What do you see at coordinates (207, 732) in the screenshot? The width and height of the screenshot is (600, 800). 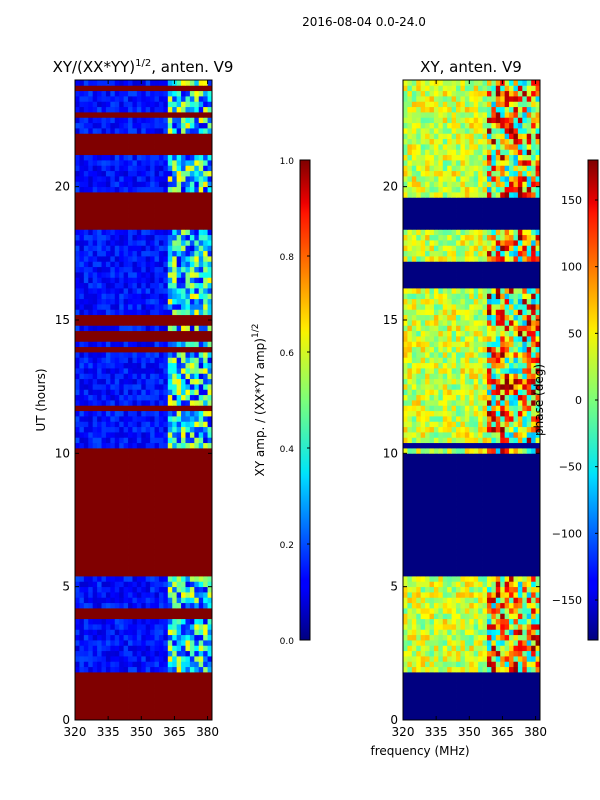 I see `x-tick-label: 380` at bounding box center [207, 732].